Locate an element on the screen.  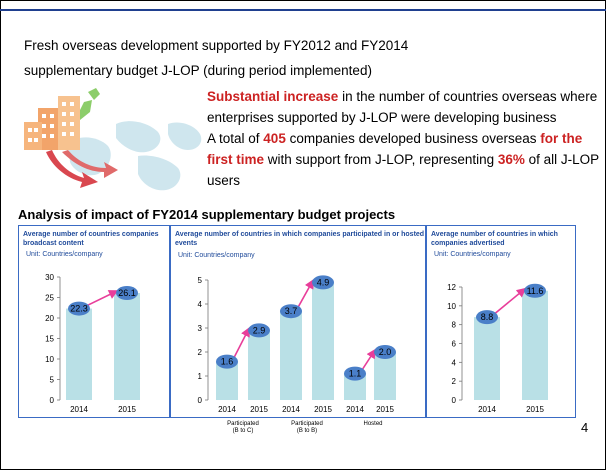
y-tick-label: 20 is located at coordinates (49, 318).